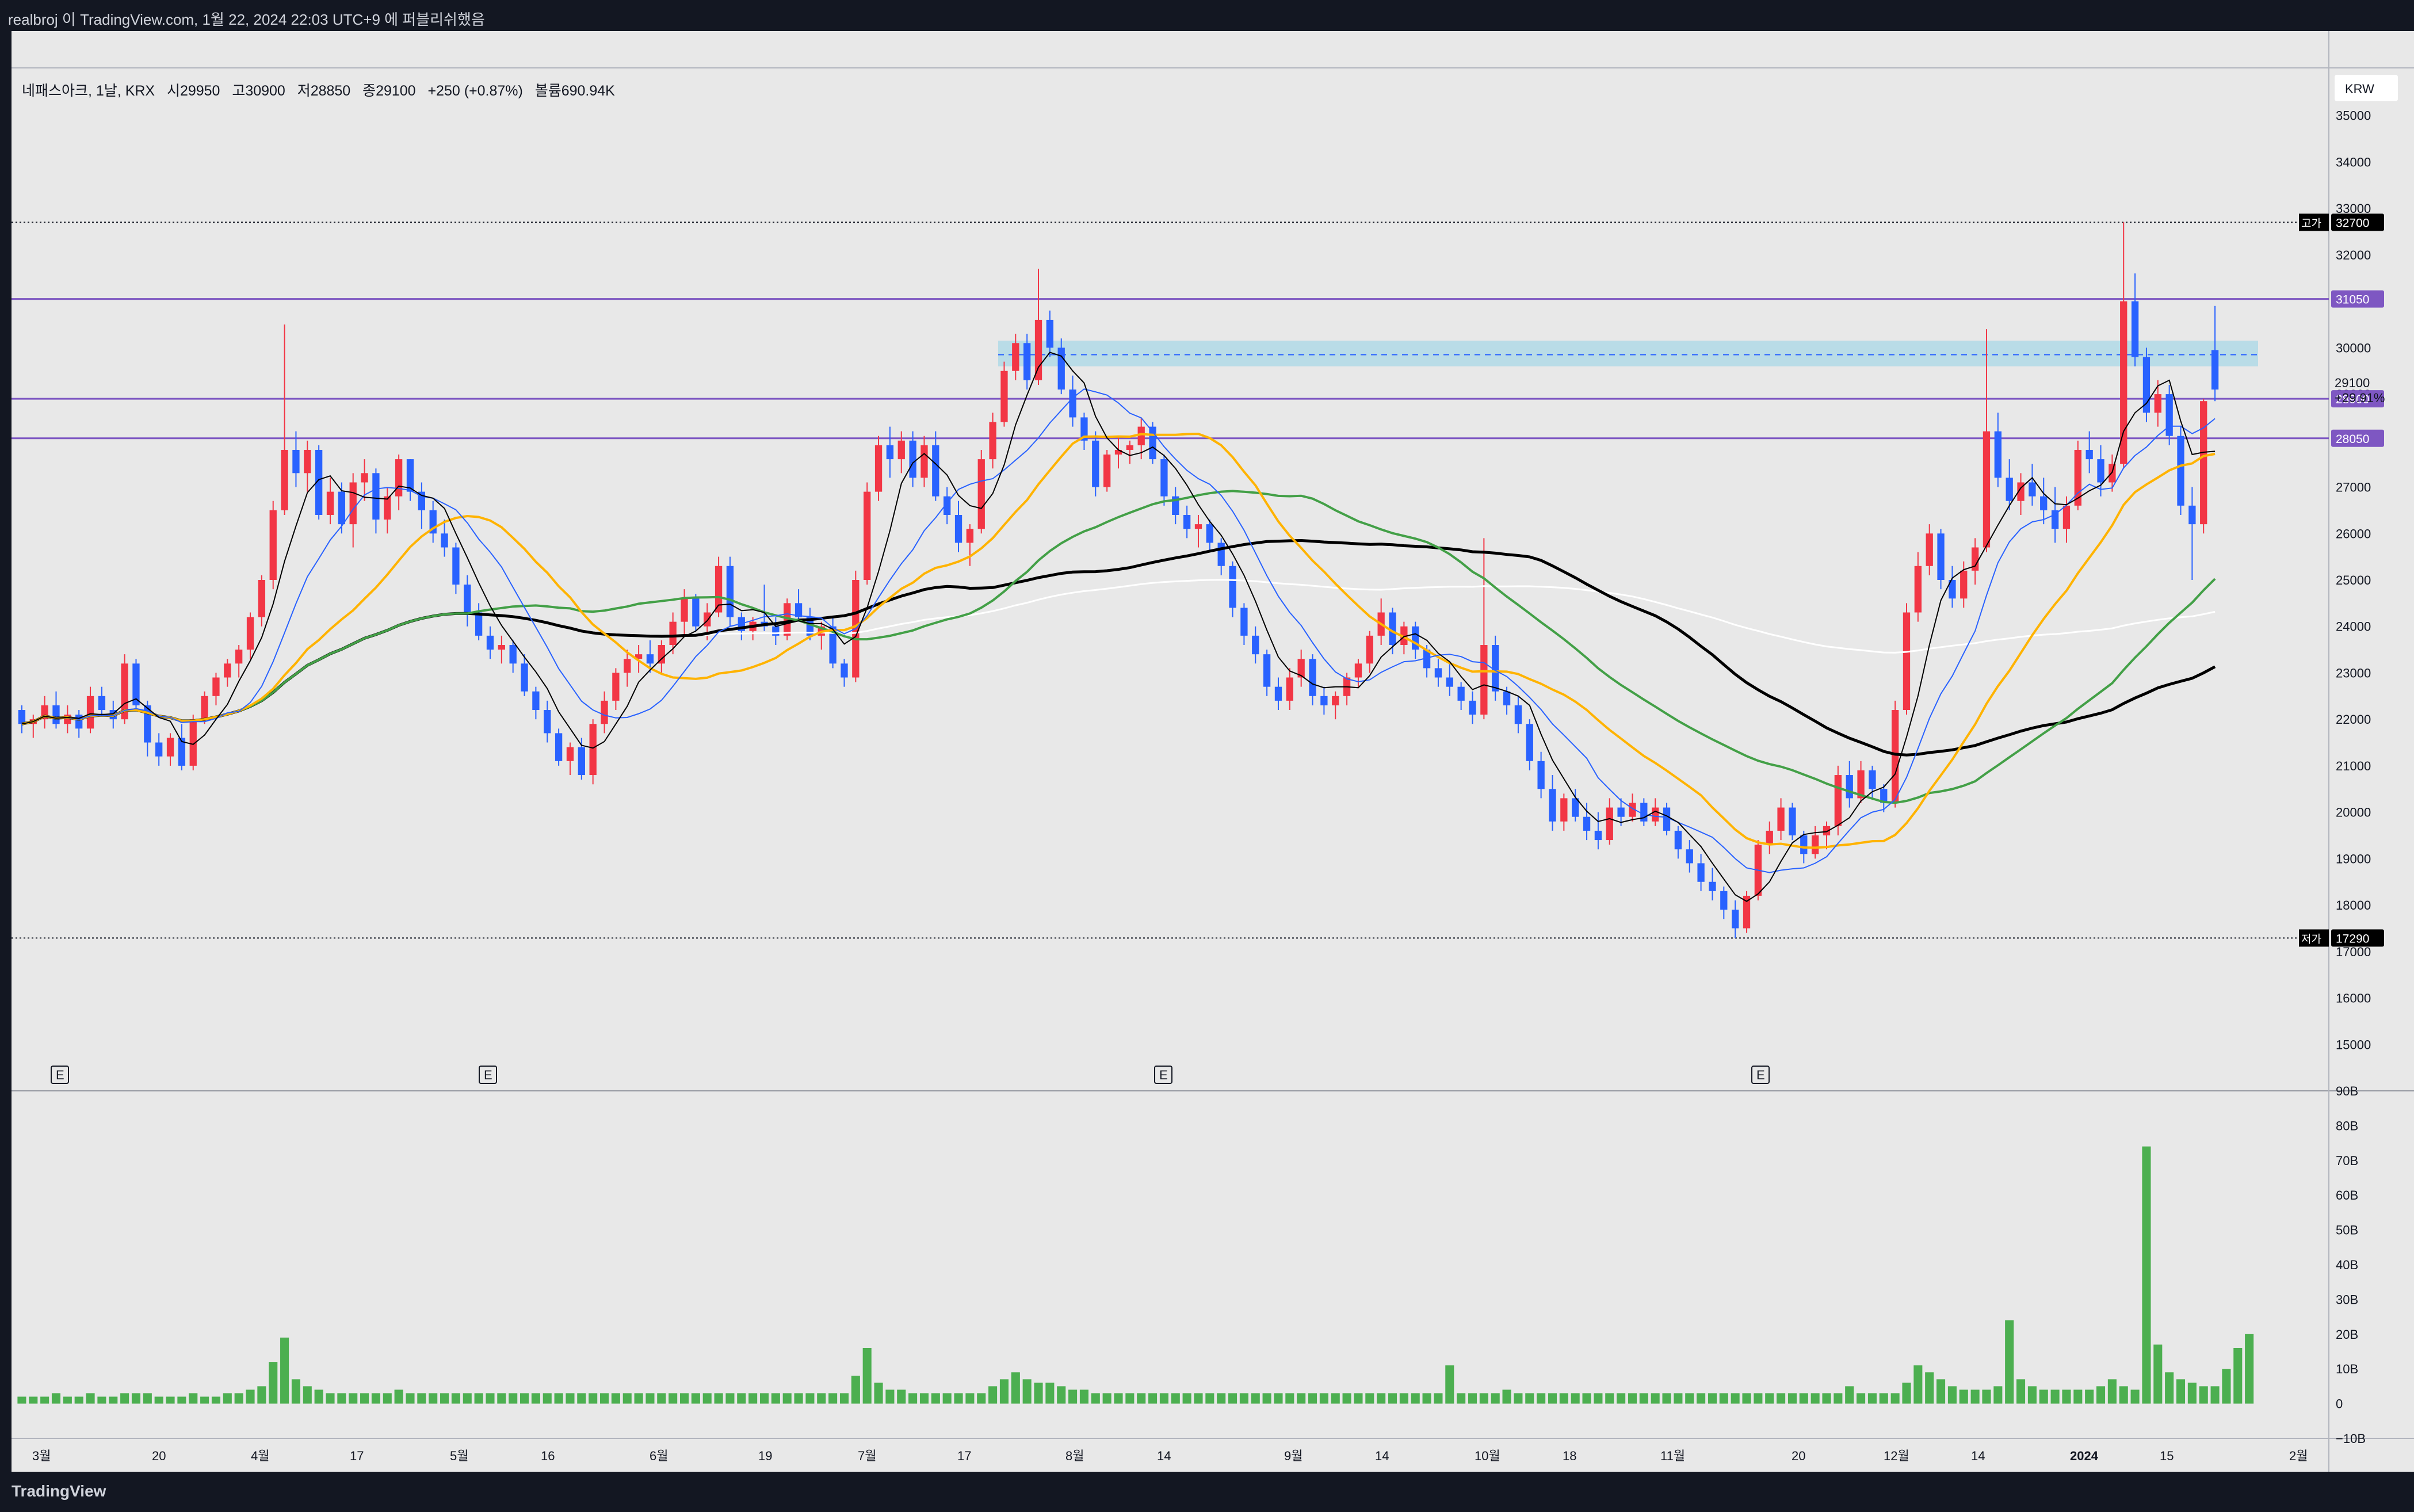 Image resolution: width=2414 pixels, height=1512 pixels. What do you see at coordinates (2357, 438) in the screenshot?
I see `level3-price-label-box` at bounding box center [2357, 438].